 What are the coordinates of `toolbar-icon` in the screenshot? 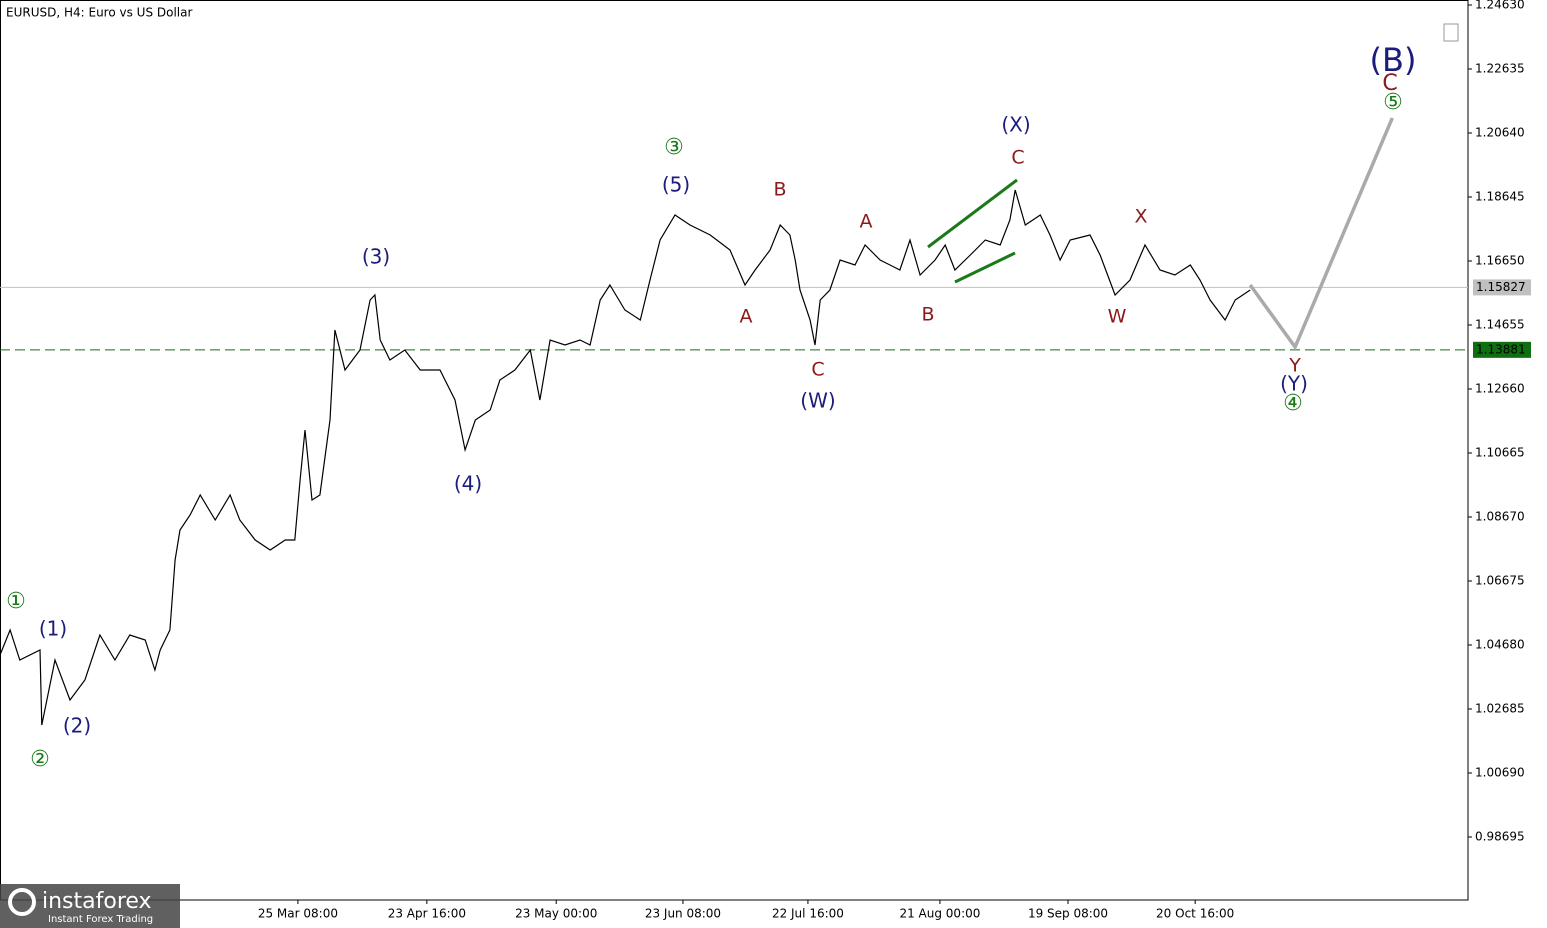 It's located at (1451, 32).